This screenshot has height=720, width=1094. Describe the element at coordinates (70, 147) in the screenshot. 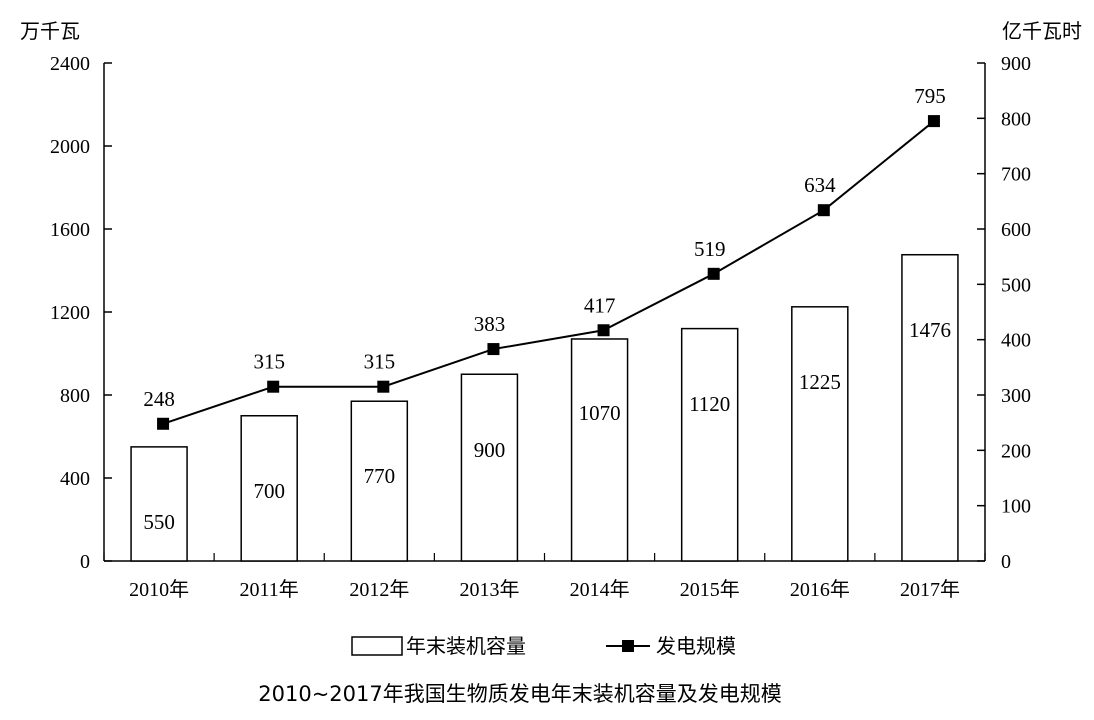

I see `y-left-tick-label: 2000` at that location.